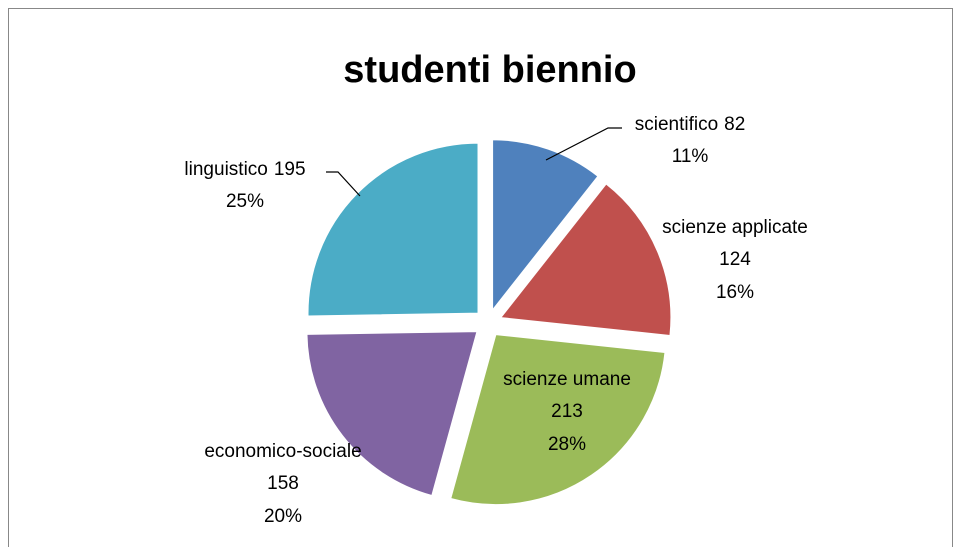 Image resolution: width=961 pixels, height=547 pixels. What do you see at coordinates (676, 124) in the screenshot?
I see `label-category: scientifico` at bounding box center [676, 124].